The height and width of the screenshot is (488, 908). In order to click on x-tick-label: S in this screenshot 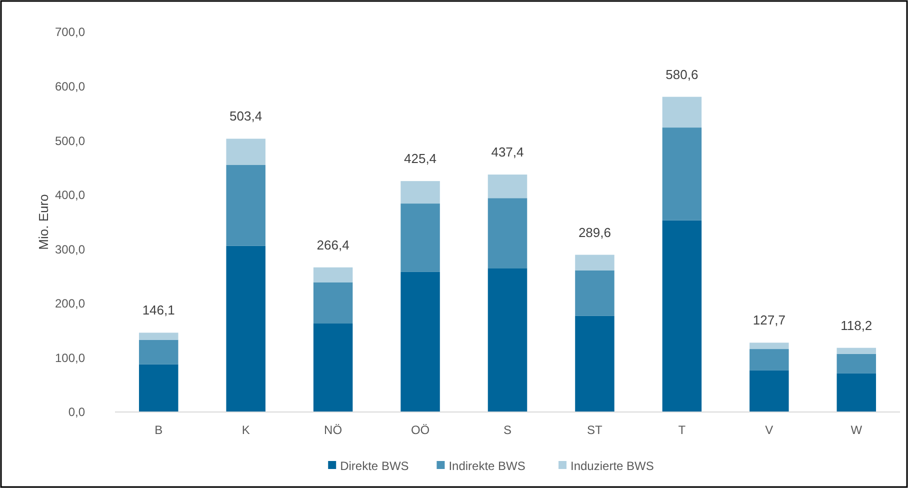, I will do `click(507, 430)`.